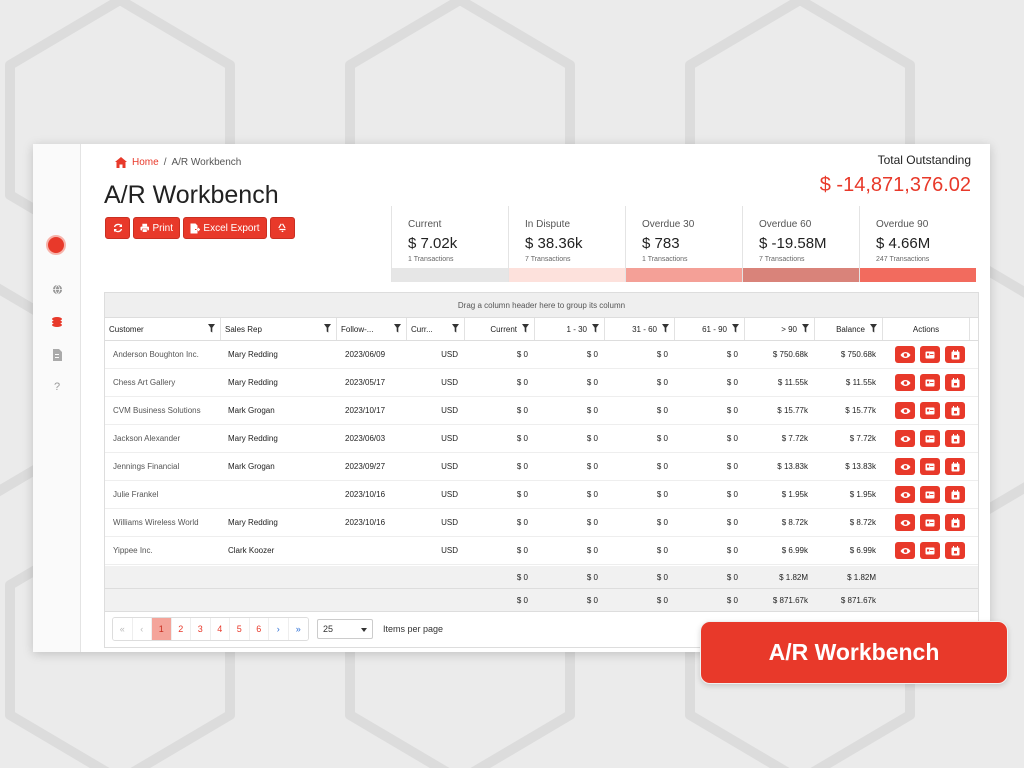 This screenshot has height=768, width=1024. Describe the element at coordinates (259, 629) in the screenshot. I see `page-button: 6` at that location.